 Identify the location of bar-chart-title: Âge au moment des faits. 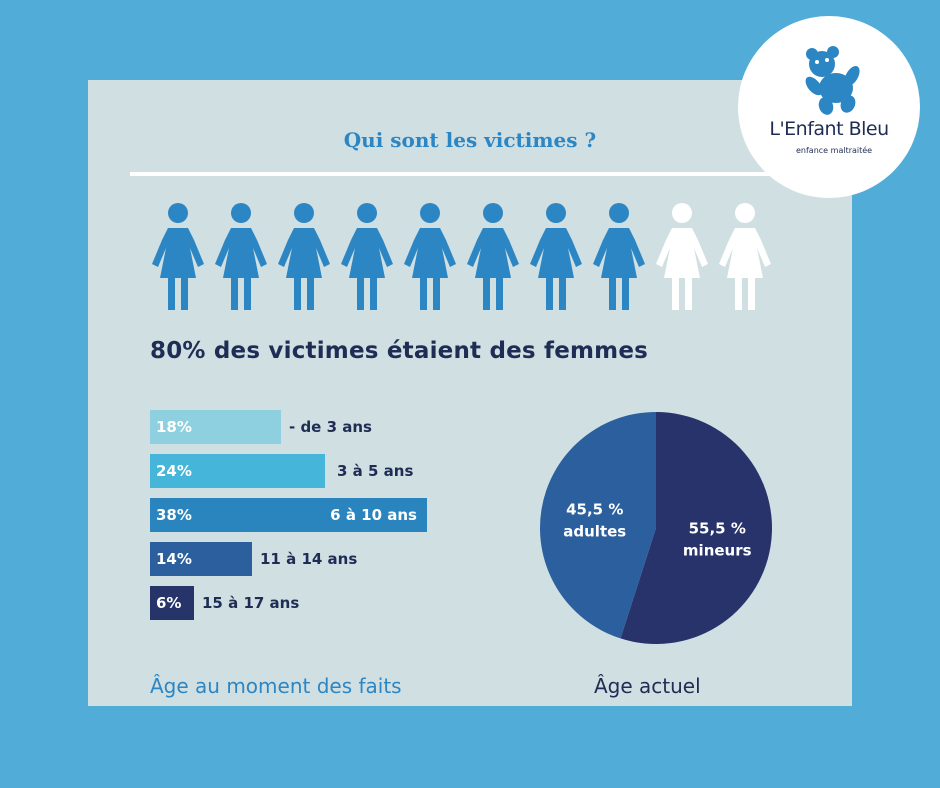
(276, 686).